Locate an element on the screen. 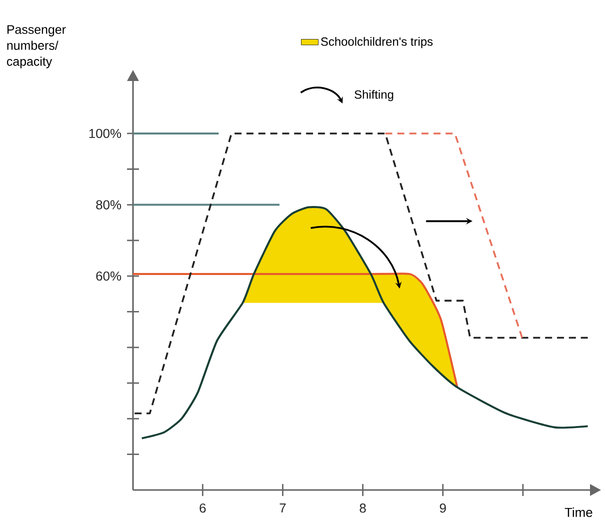 This screenshot has width=605, height=531. line-series is located at coordinates (295, 330).